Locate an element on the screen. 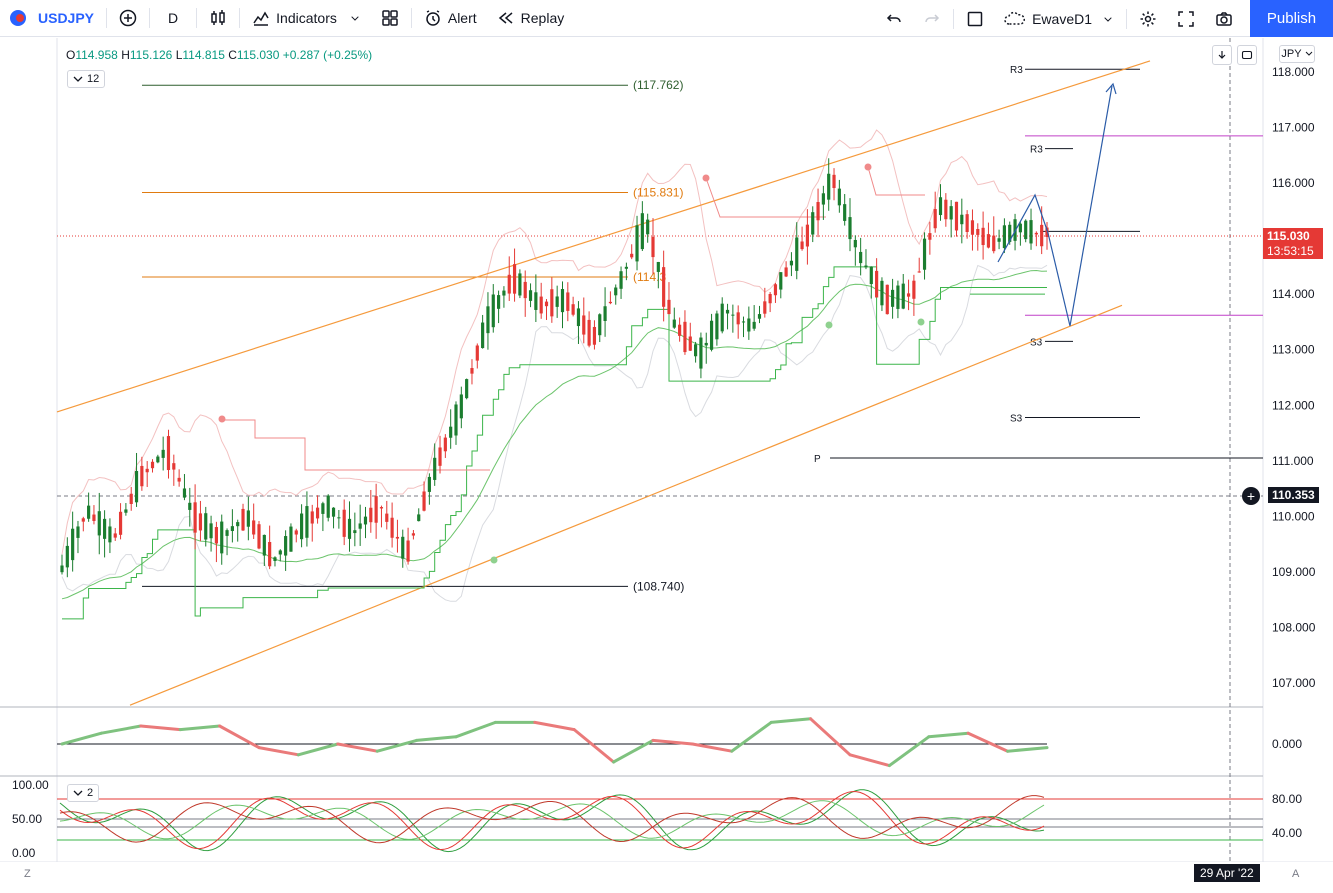  undo-button is located at coordinates (894, 18).